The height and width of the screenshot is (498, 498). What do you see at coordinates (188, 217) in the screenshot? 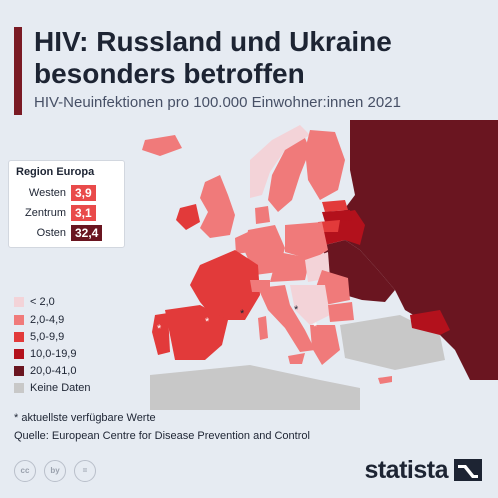
I see `map-country-ireland` at bounding box center [188, 217].